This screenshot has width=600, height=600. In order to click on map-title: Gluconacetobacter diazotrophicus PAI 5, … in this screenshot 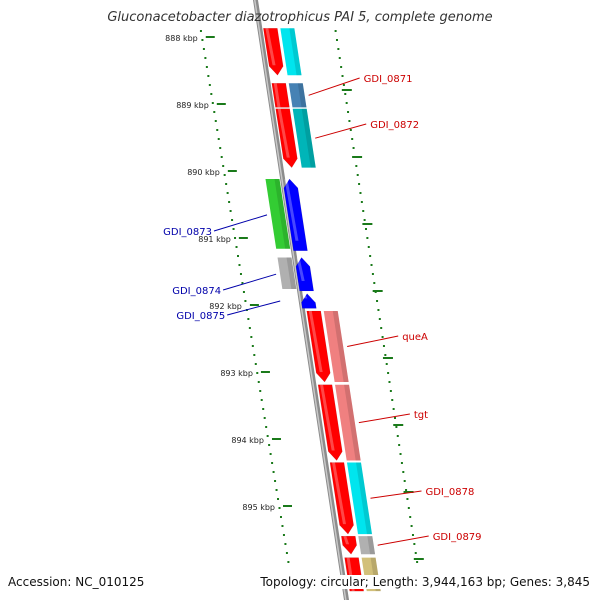, I will do `click(300, 17)`.